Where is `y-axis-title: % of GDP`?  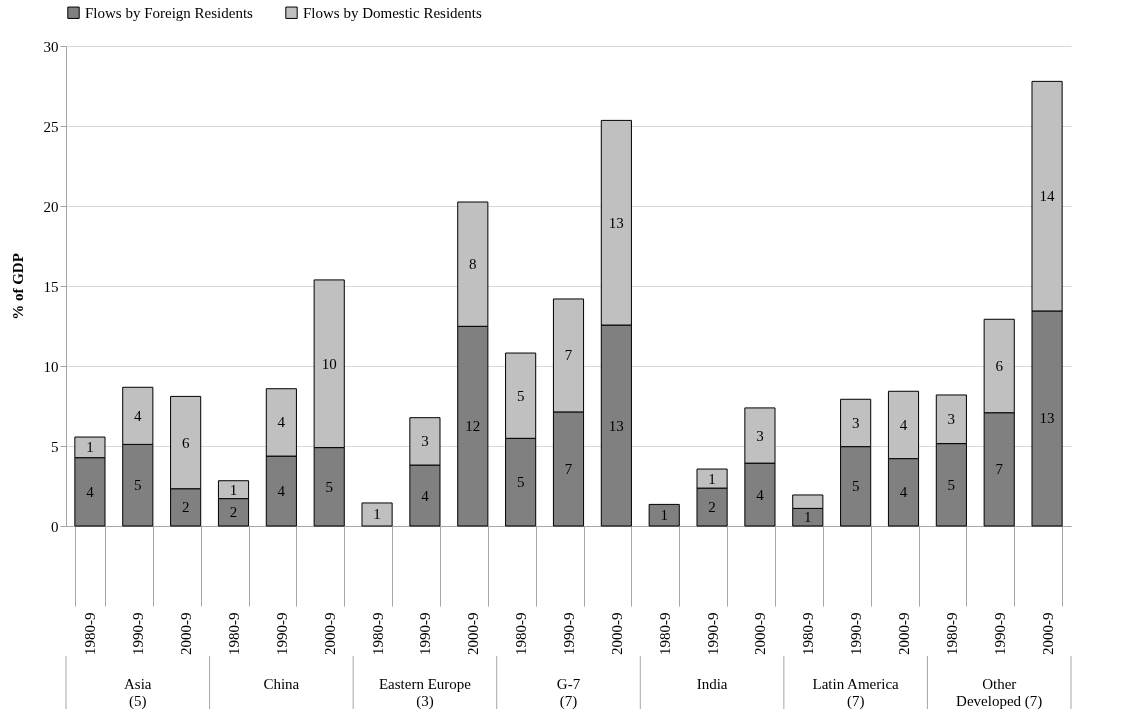
y-axis-title: % of GDP is located at coordinates (17, 286).